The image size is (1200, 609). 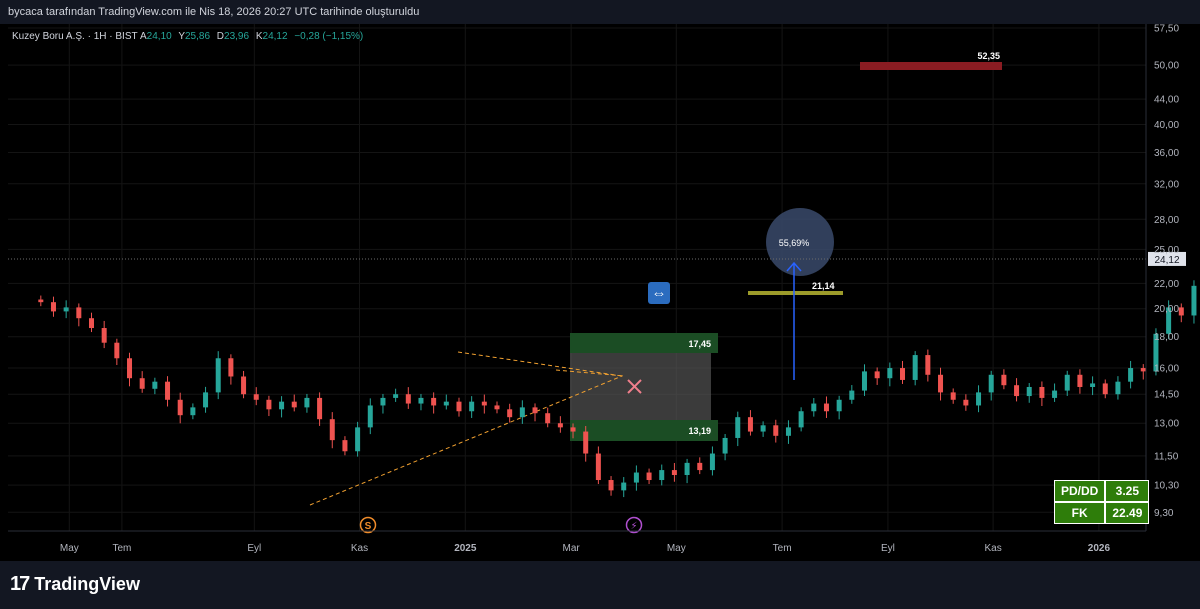 What do you see at coordinates (75, 584) in the screenshot?
I see `brand-logo: 17 TradingView` at bounding box center [75, 584].